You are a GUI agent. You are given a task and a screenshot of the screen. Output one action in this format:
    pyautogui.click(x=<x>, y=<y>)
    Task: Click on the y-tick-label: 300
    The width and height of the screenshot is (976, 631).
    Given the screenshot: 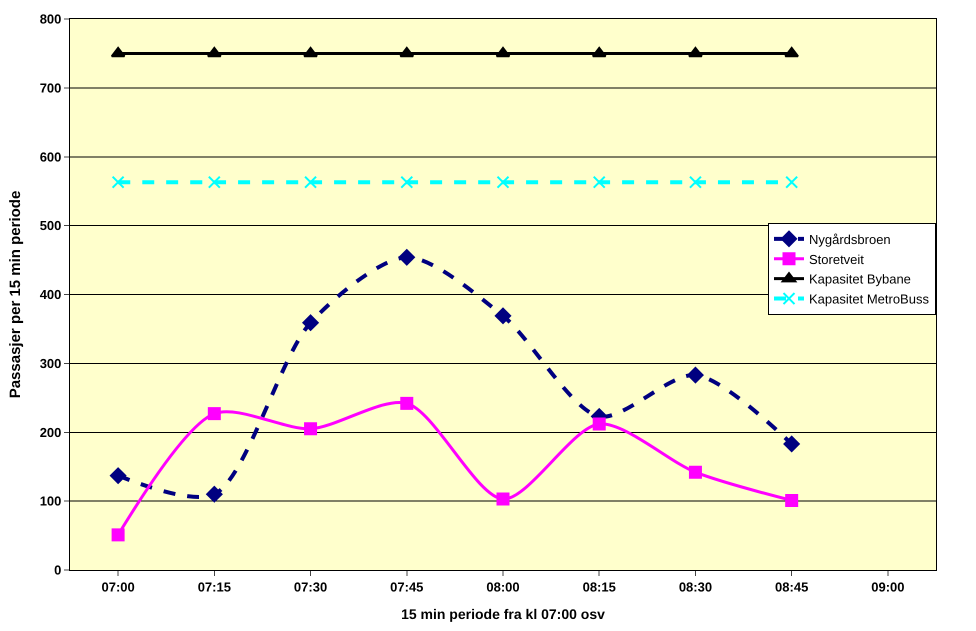 What is the action you would take?
    pyautogui.click(x=51, y=363)
    